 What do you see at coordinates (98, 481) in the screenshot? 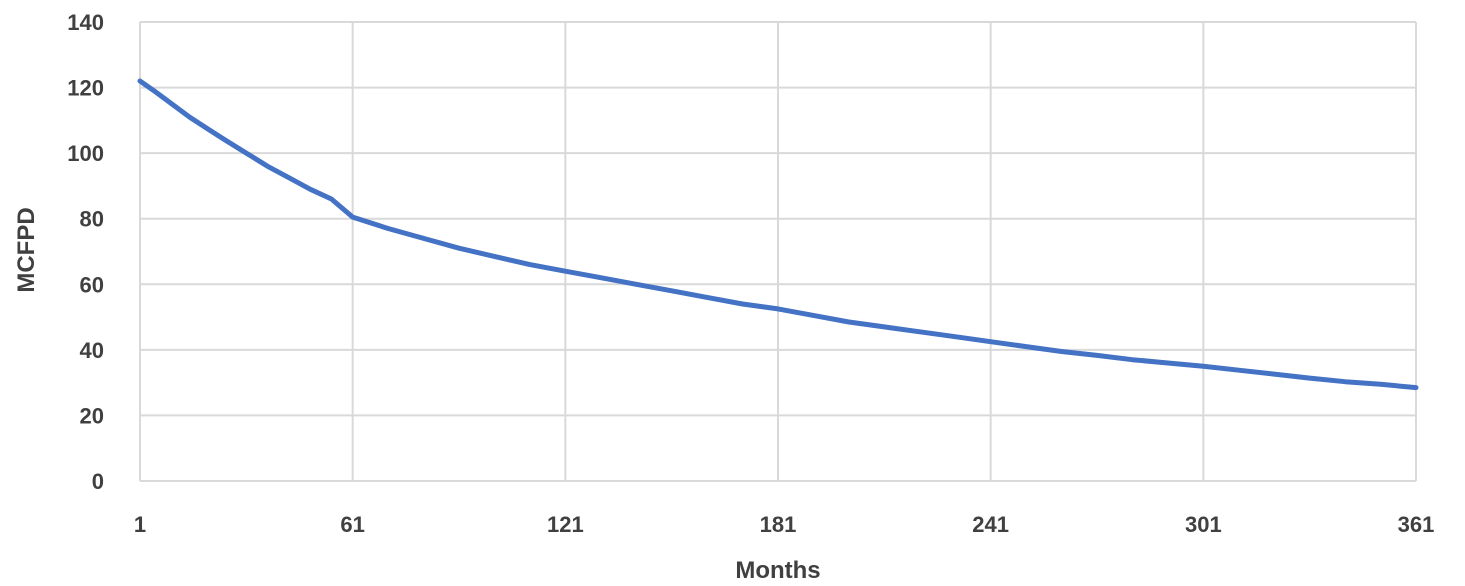
I see `y-tick-label: 0` at bounding box center [98, 481].